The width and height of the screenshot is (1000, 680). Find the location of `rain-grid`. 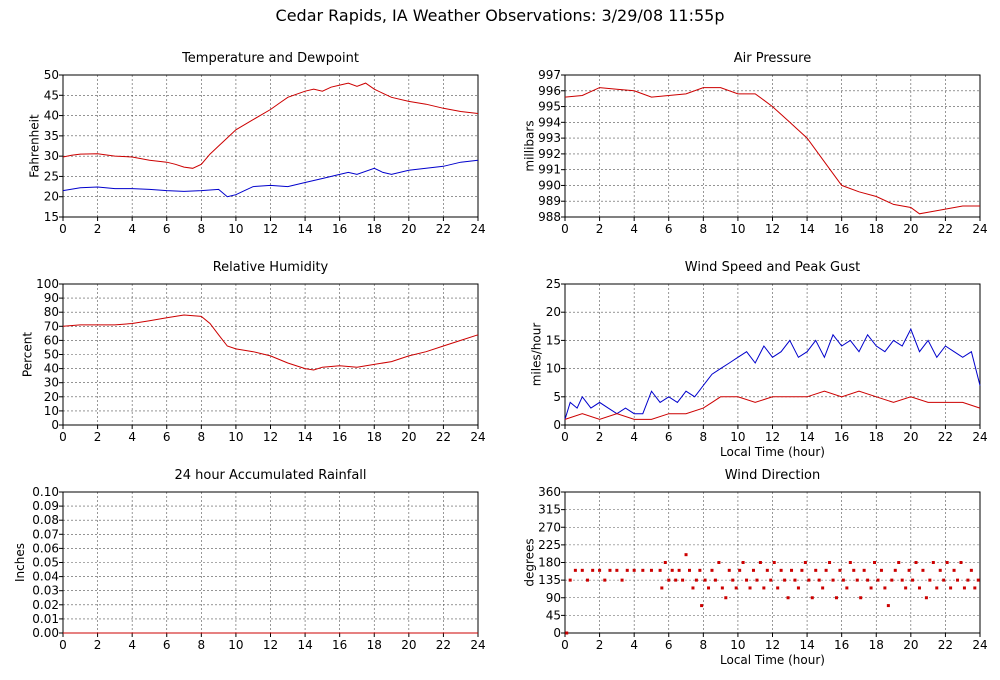

rain-grid is located at coordinates (270, 562).